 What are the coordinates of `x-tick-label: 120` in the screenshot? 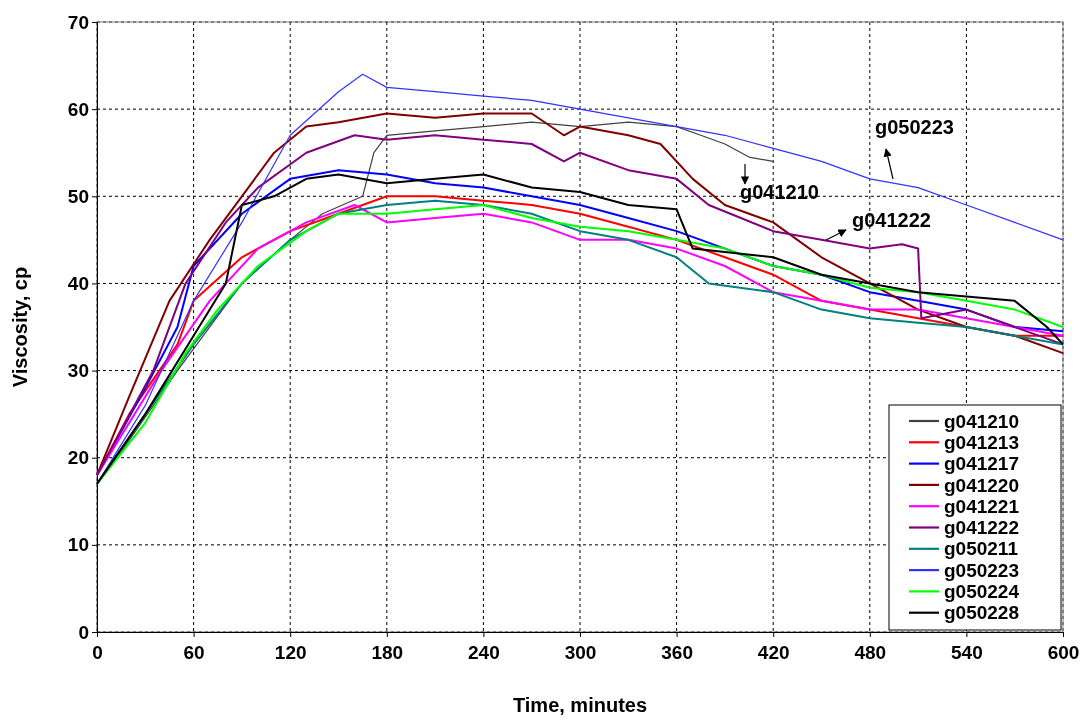 It's located at (290, 652).